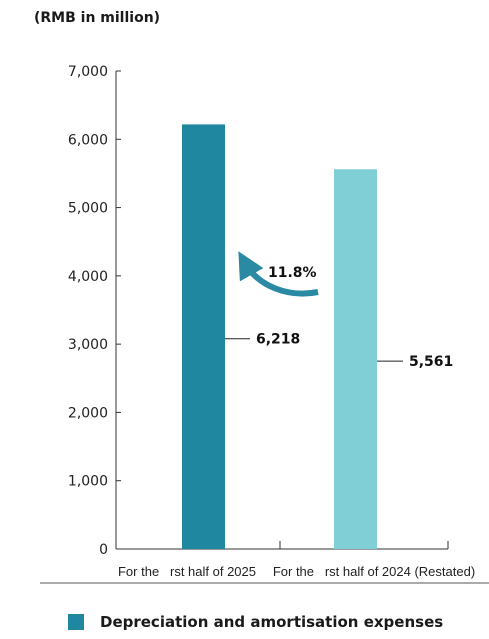  I want to click on y-tick-label: 2,000, so click(88, 413).